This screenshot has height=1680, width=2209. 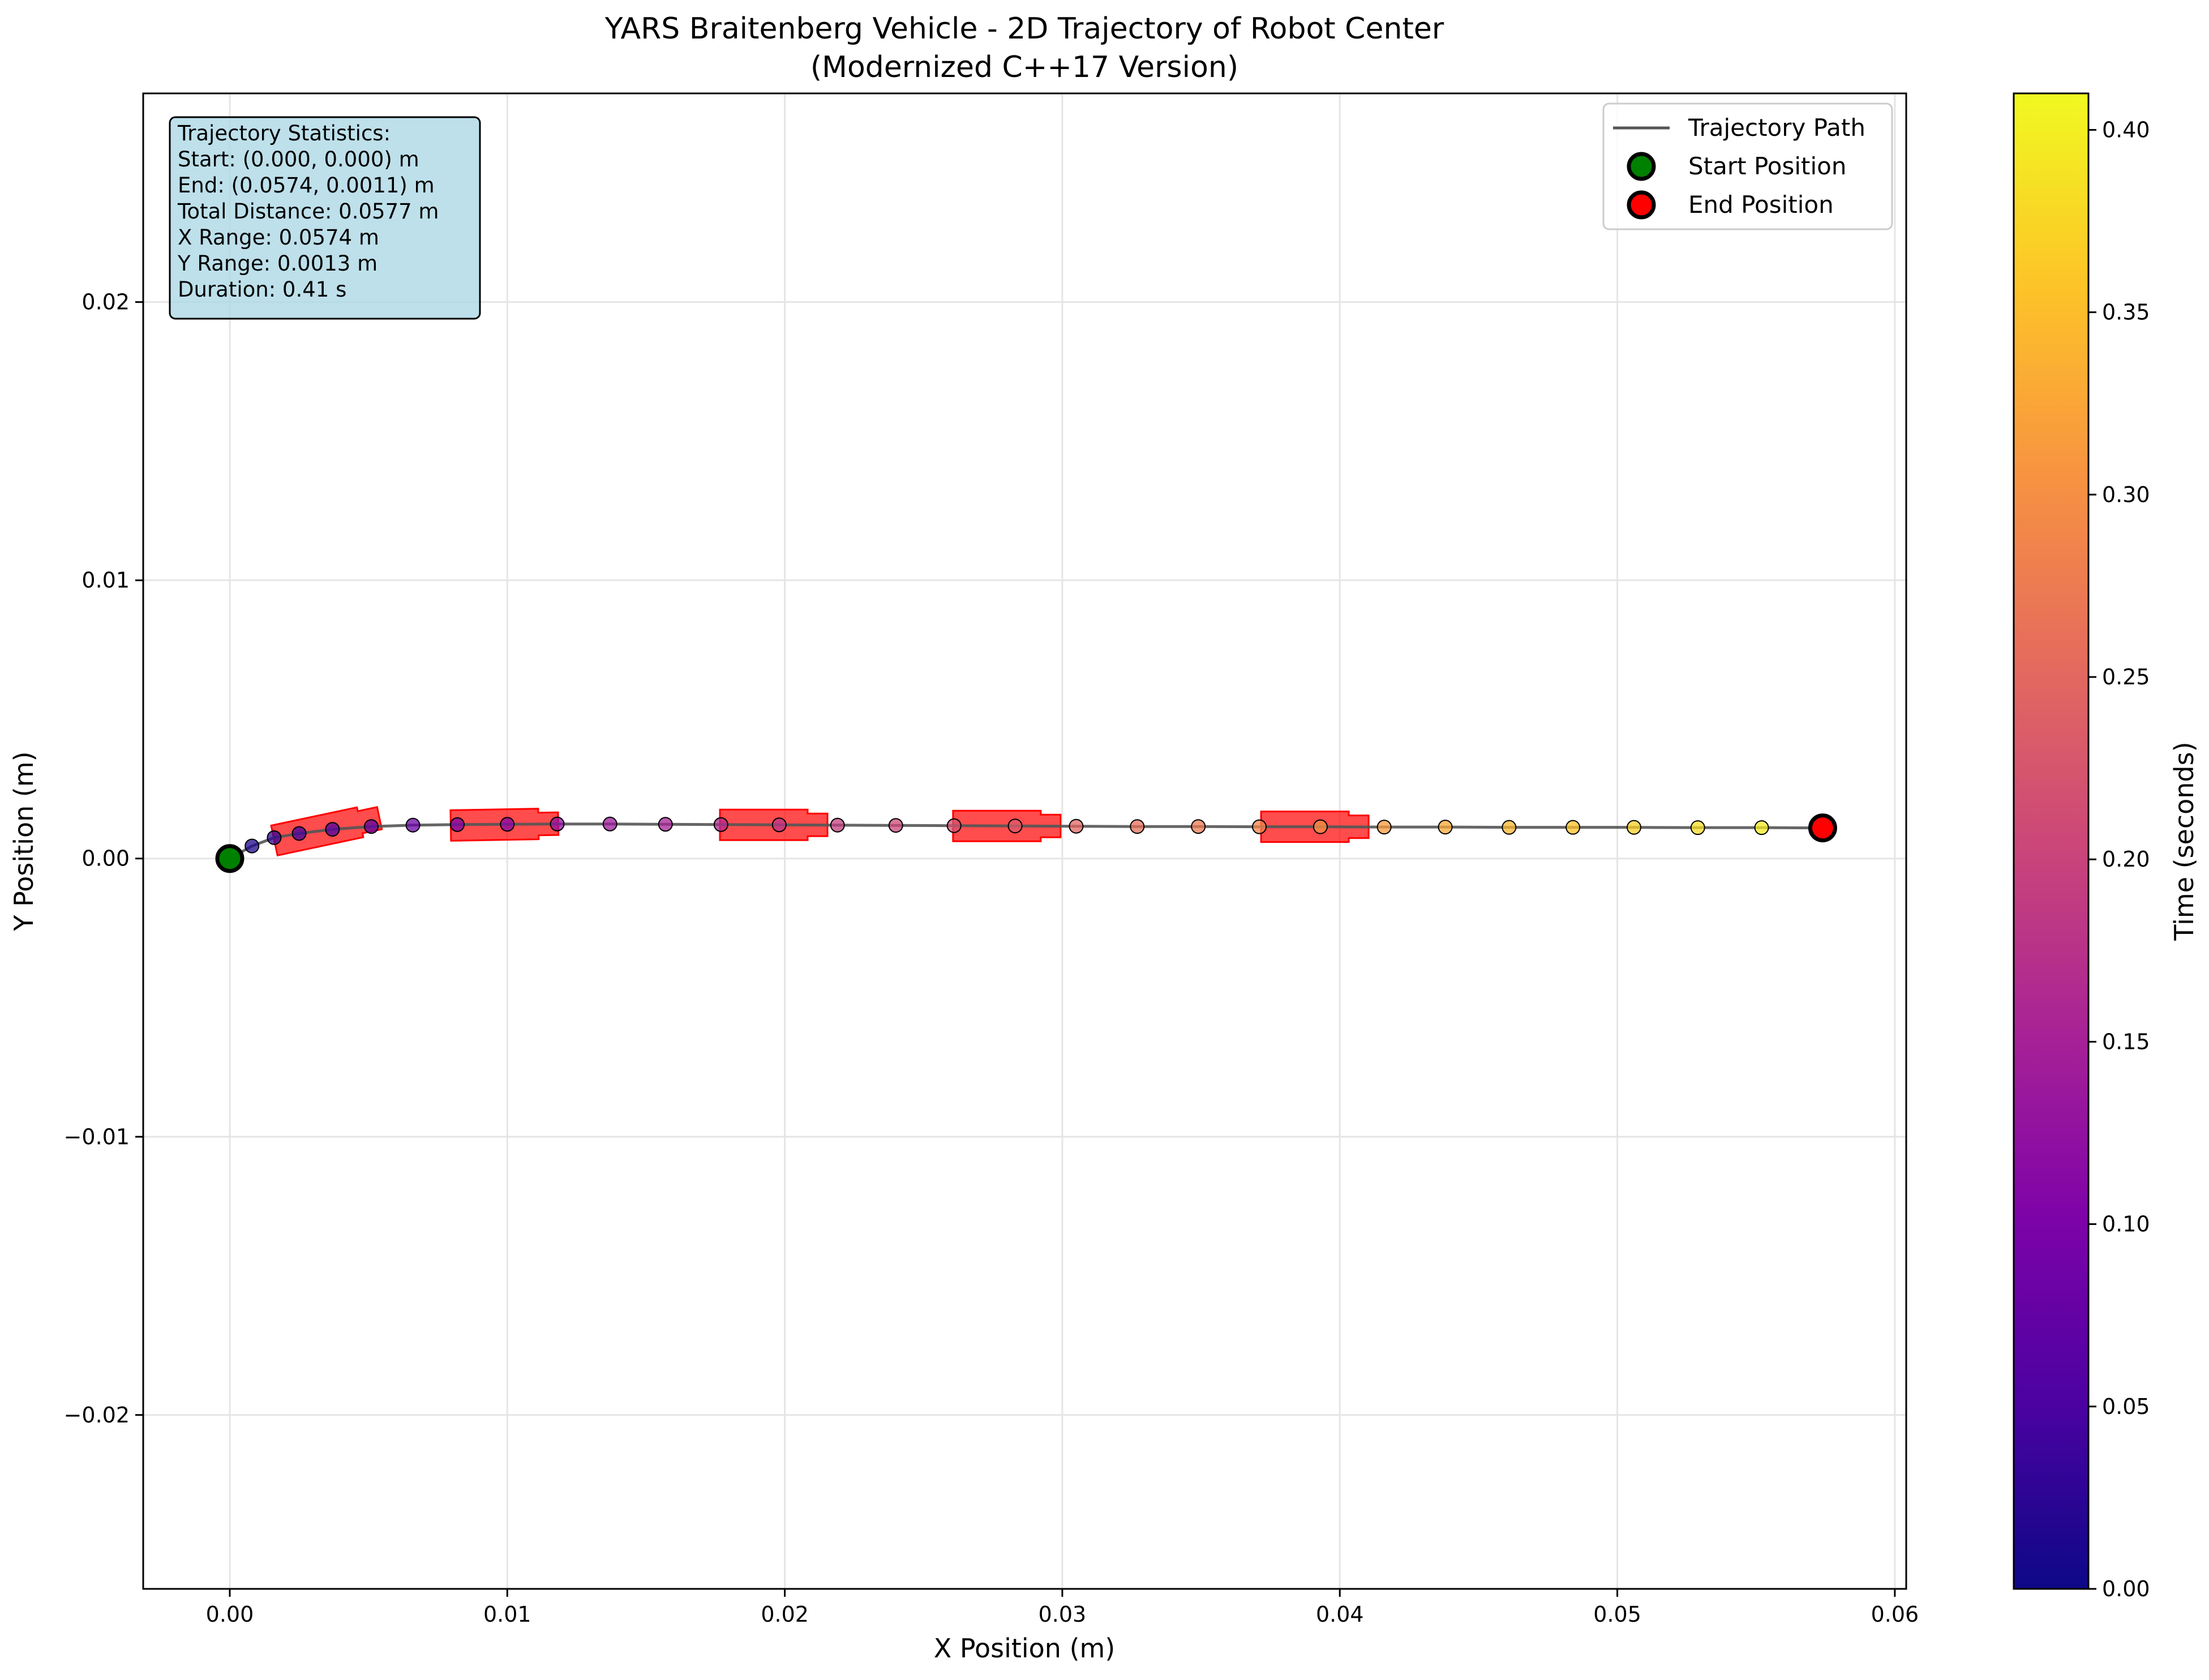 What do you see at coordinates (2126, 1406) in the screenshot?
I see `colorbar-tick-label: 0.05` at bounding box center [2126, 1406].